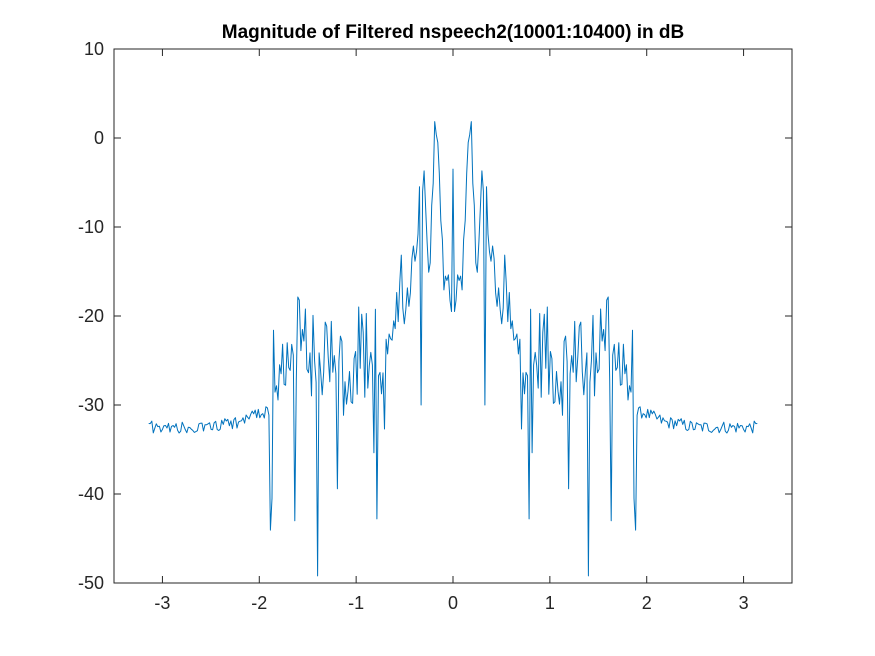 This screenshot has width=875, height=656. Describe the element at coordinates (91, 227) in the screenshot. I see `y-tick-label: -10` at that location.